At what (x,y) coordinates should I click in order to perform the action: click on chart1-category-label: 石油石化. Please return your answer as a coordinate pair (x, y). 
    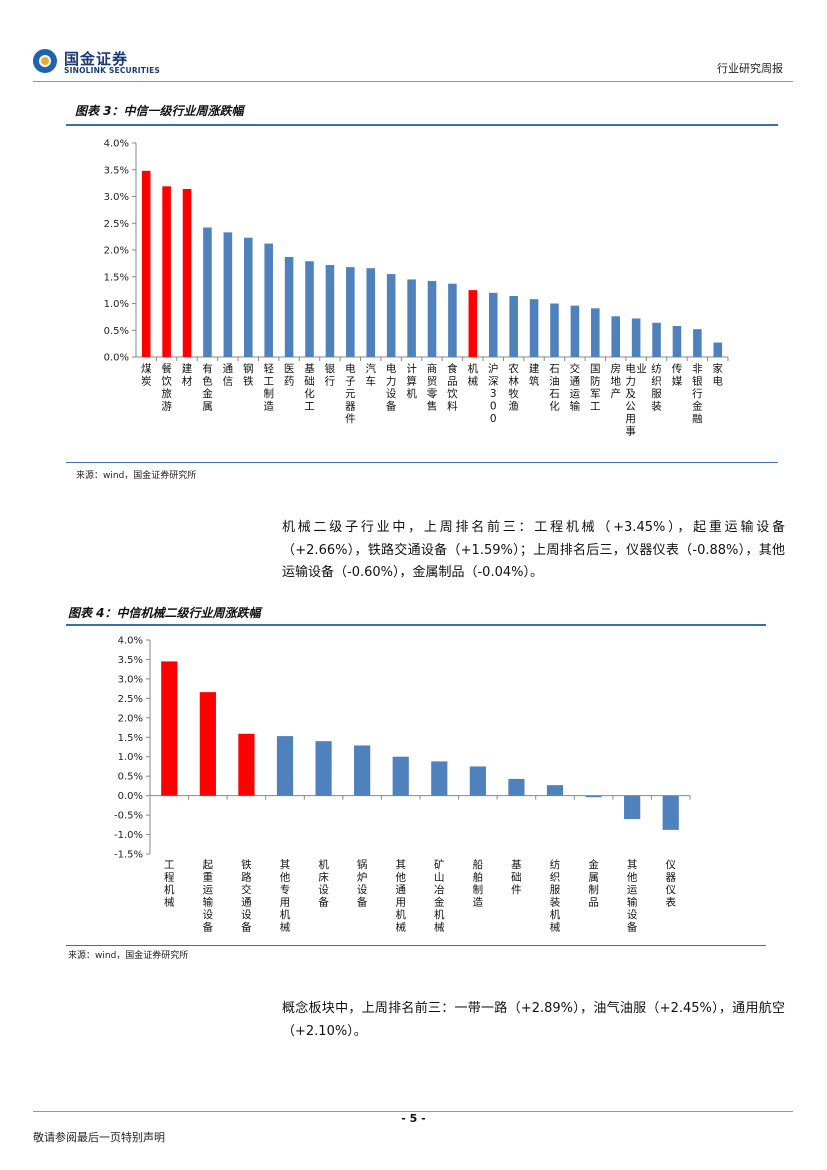
    Looking at the image, I should click on (554, 388).